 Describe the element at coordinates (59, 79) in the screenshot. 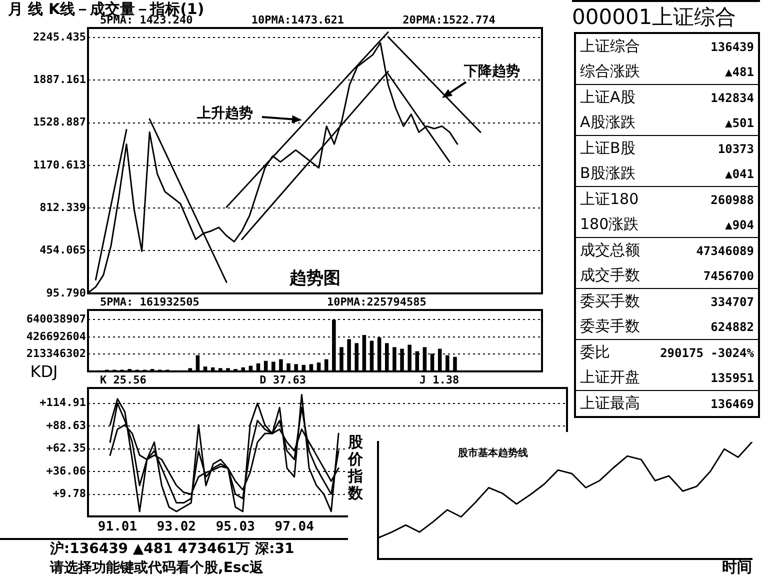

I see `y-tick-label: 1887.161` at that location.